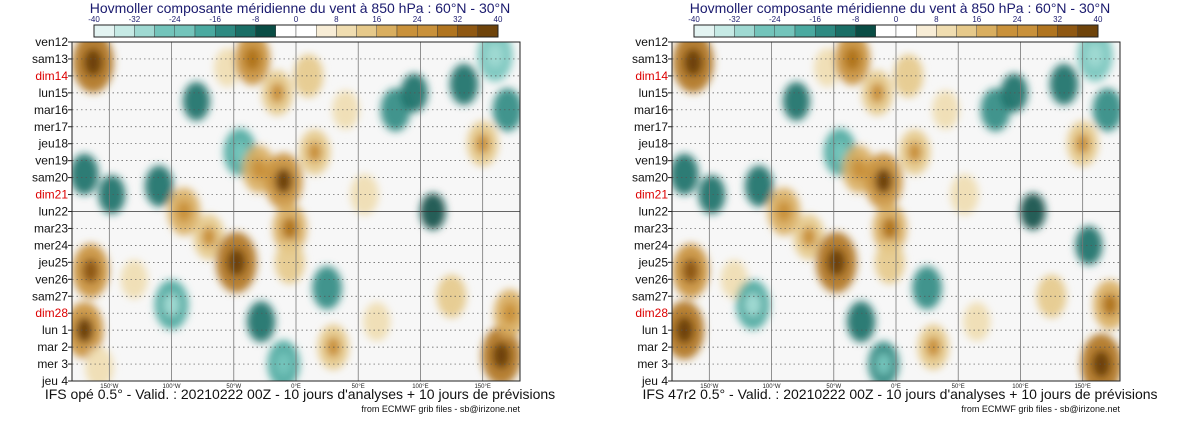 This screenshot has width=1200, height=424. Describe the element at coordinates (654, 381) in the screenshot. I see `y-tick-label: jeu 4` at that location.